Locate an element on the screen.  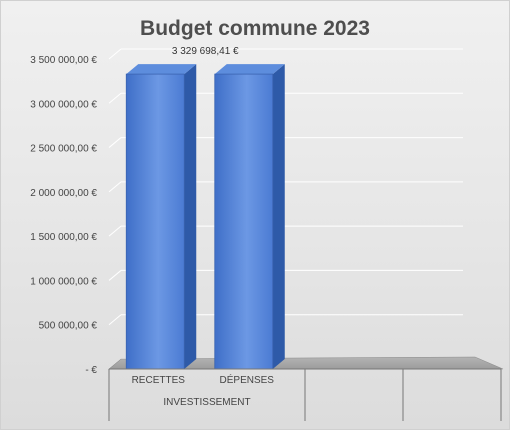
y-tick-label: 1 500 000,00 € is located at coordinates (63, 237).